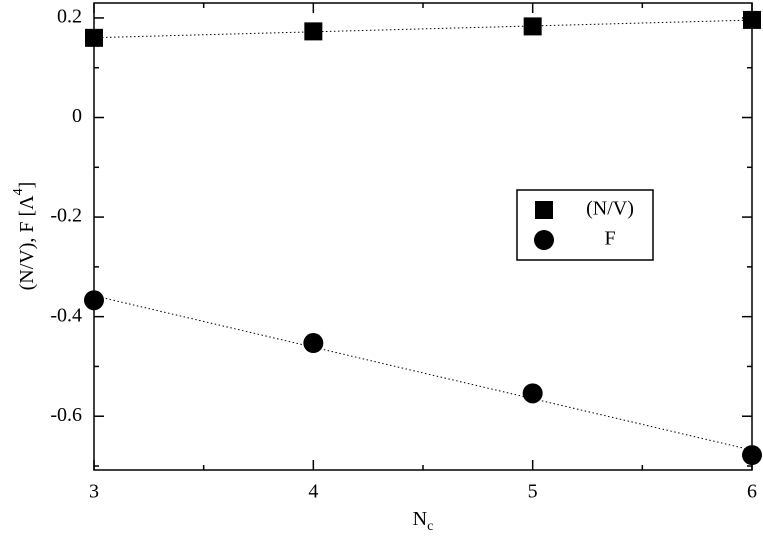 This screenshot has height=539, width=763. What do you see at coordinates (94, 492) in the screenshot?
I see `x-tick-label: 3` at bounding box center [94, 492].